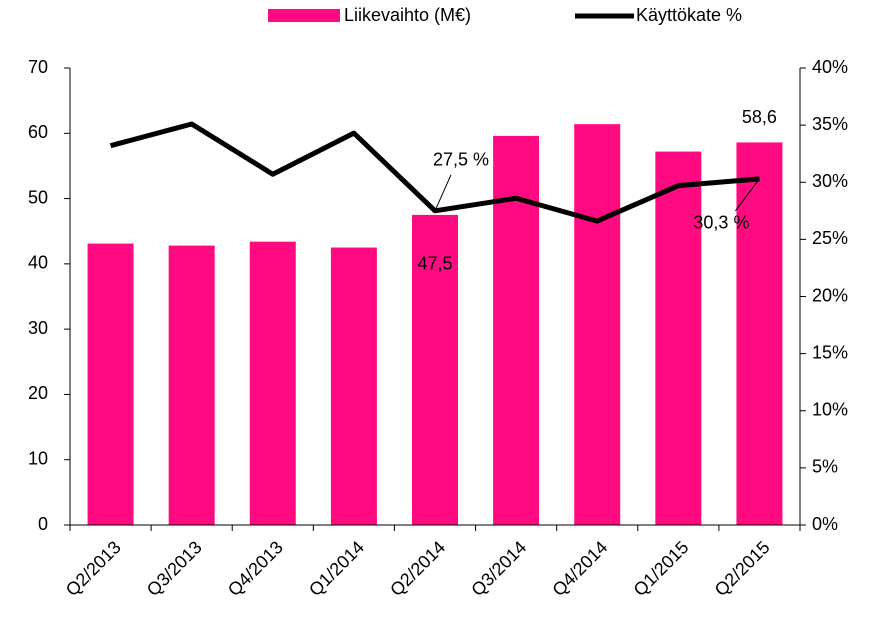  I want to click on y-tick-label: 40, so click(38, 263).